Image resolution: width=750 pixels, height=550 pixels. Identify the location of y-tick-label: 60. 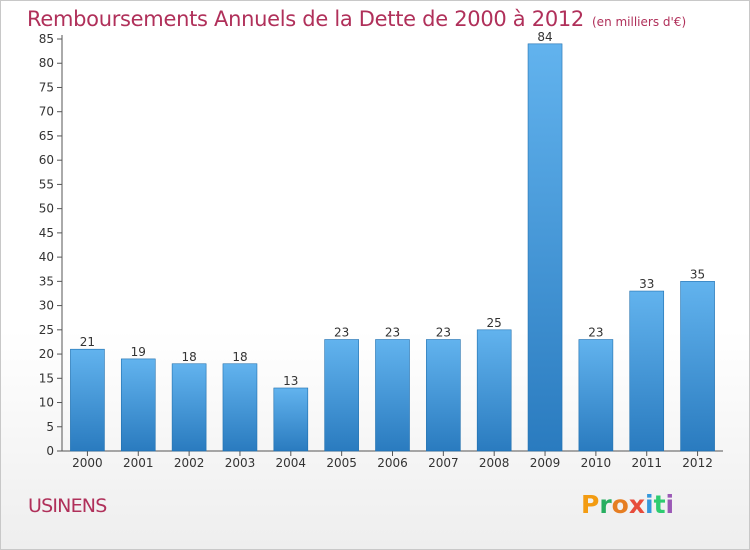
(46, 160).